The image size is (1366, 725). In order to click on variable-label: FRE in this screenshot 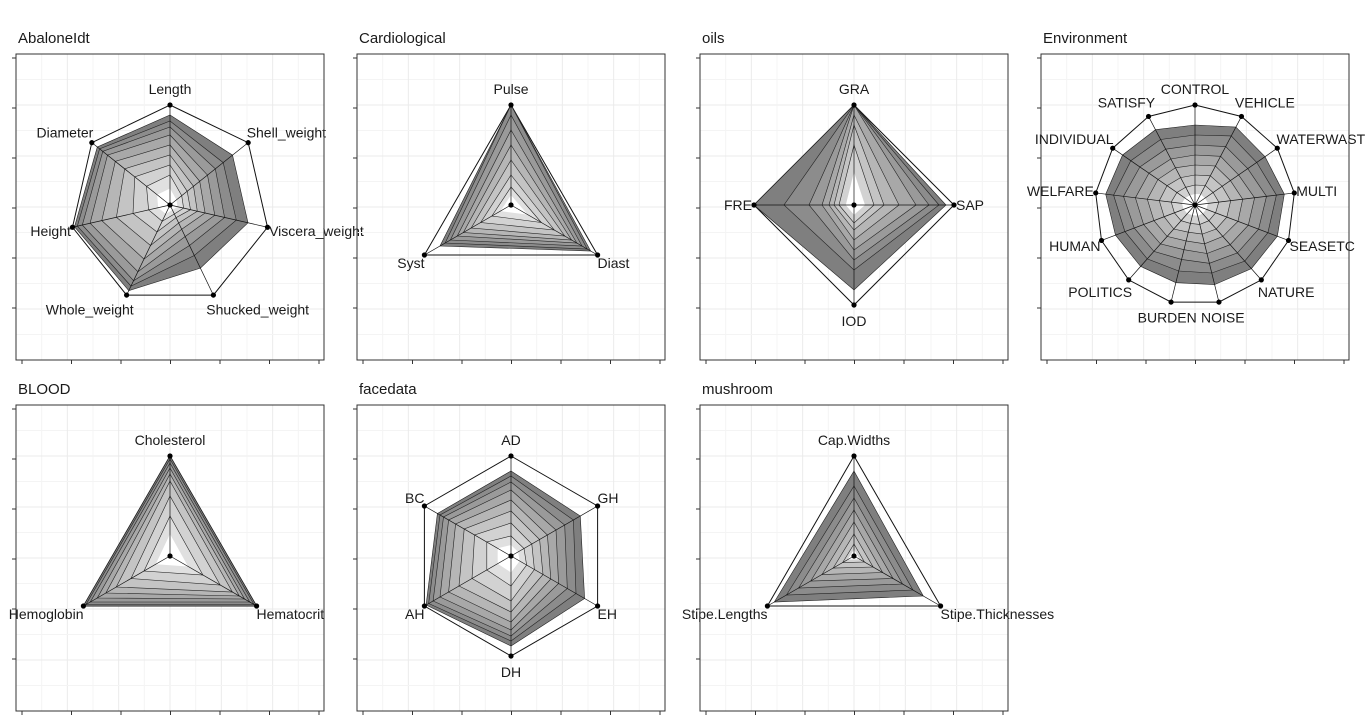, I will do `click(738, 205)`.